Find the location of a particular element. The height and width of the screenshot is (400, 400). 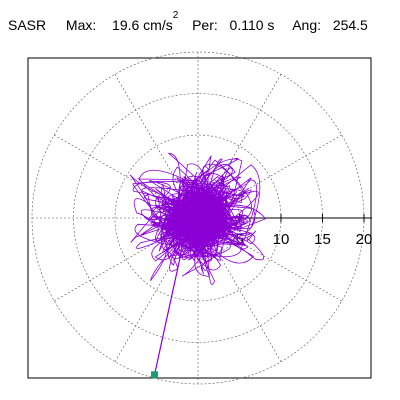

max-unit-exponent: 2 is located at coordinates (175, 15).